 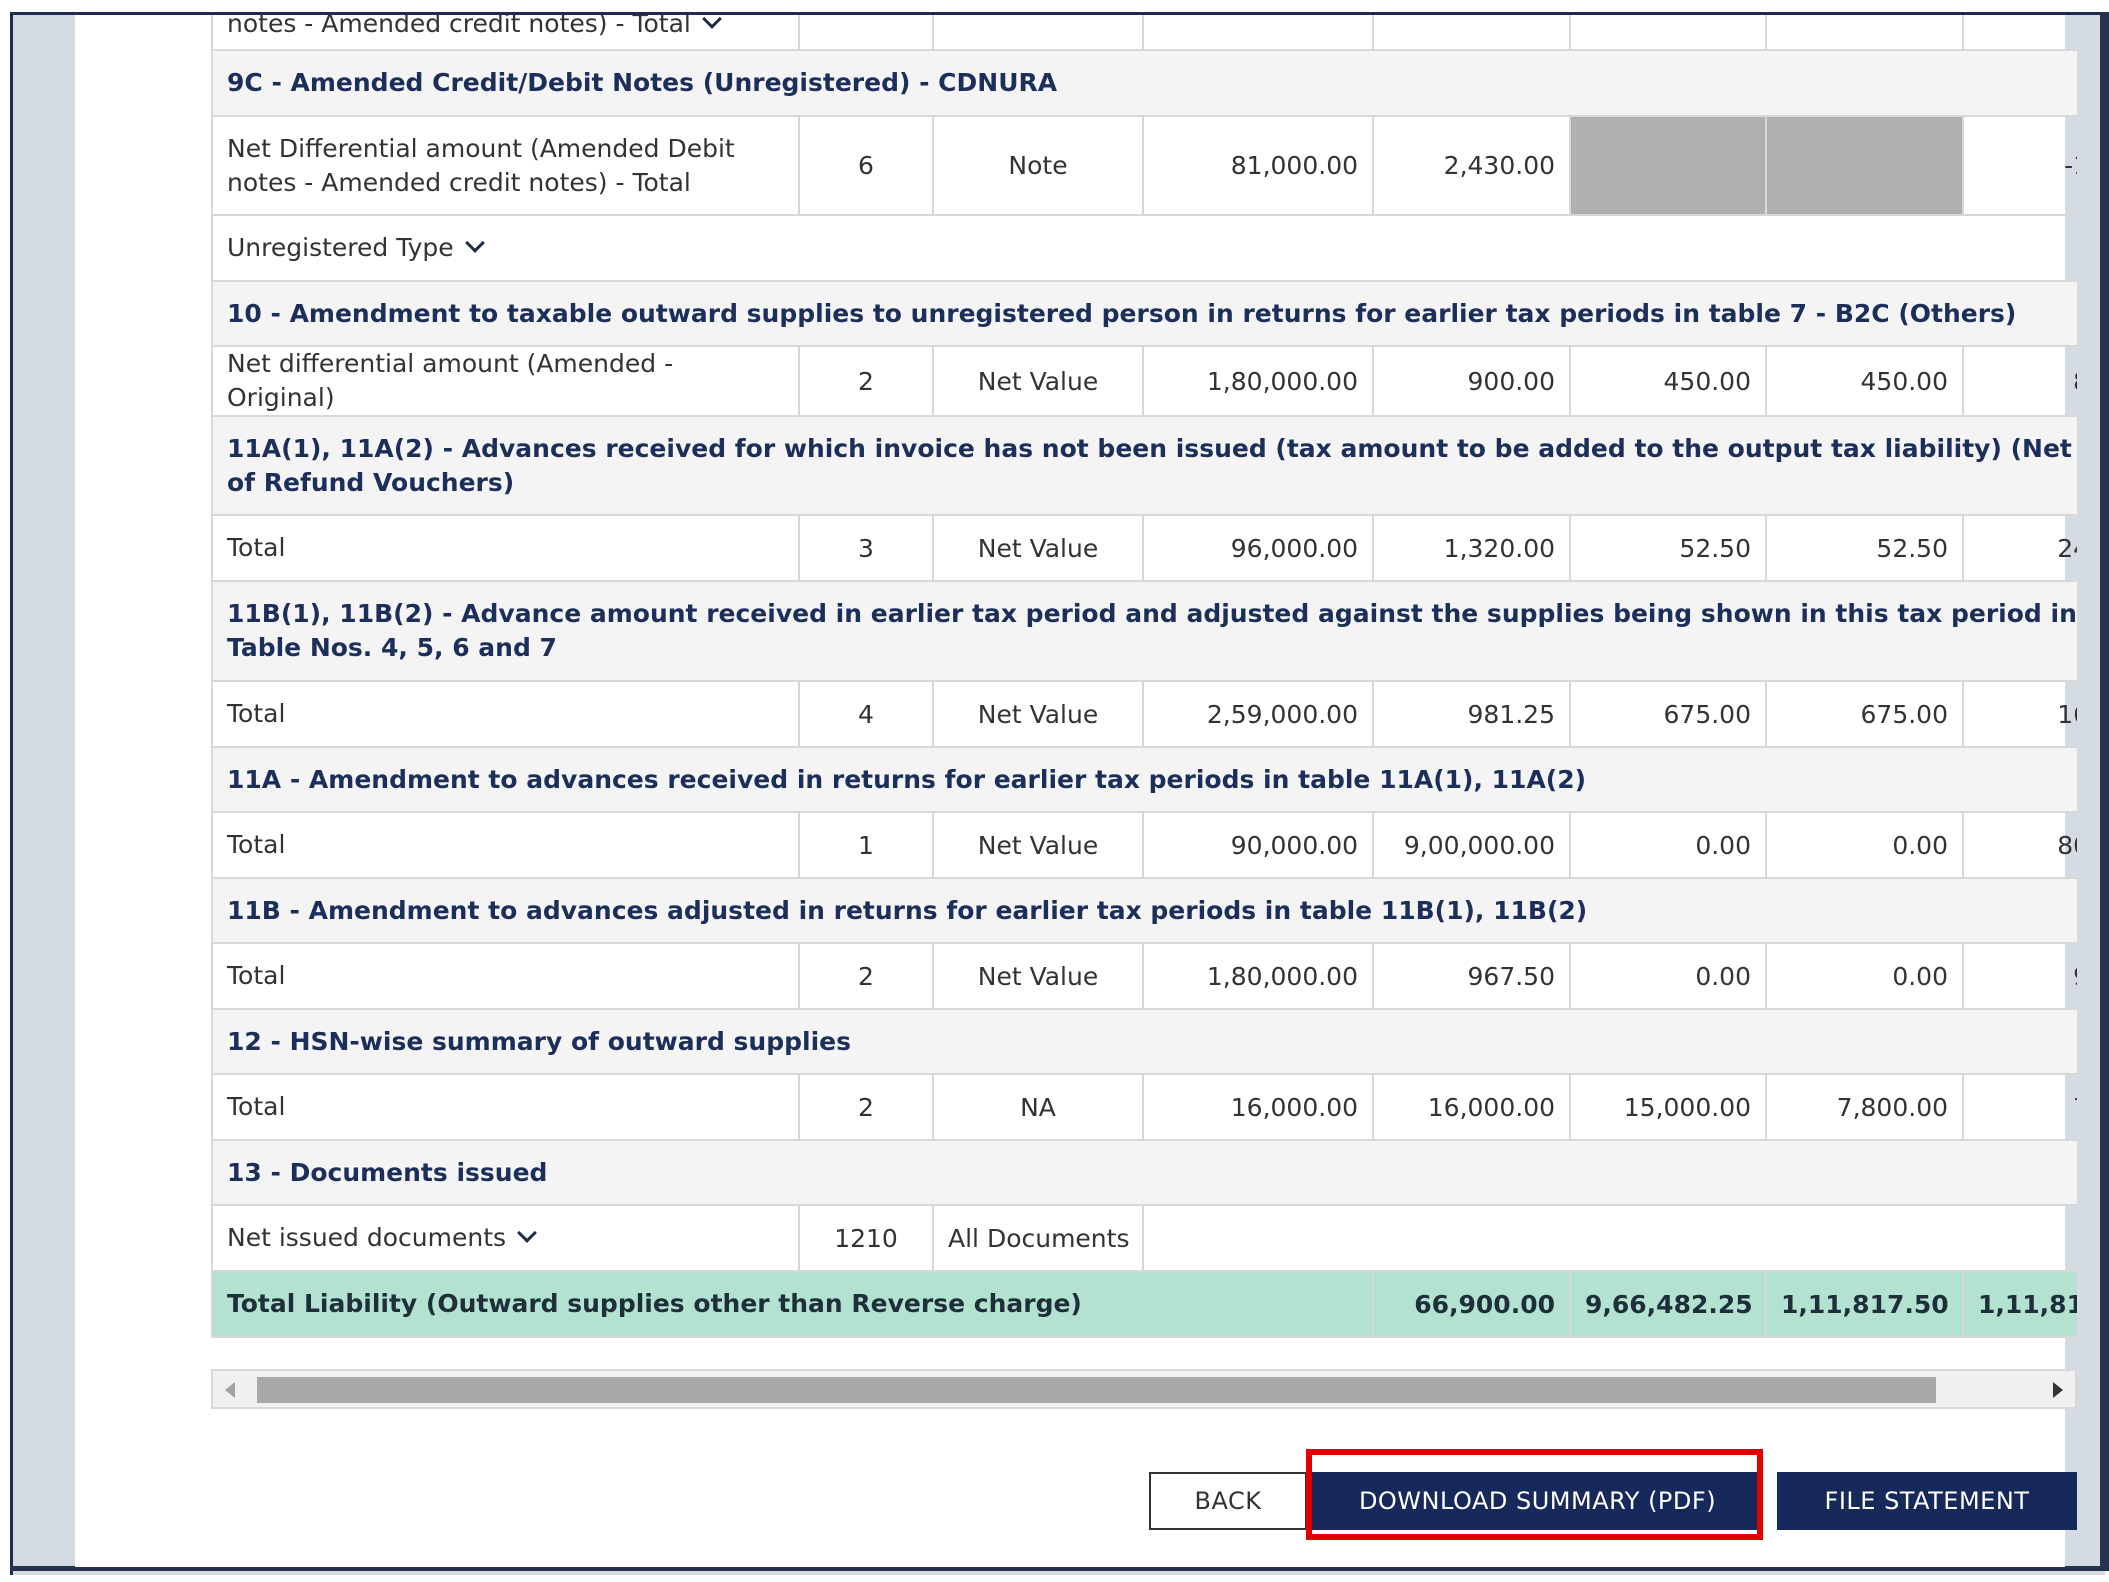 What do you see at coordinates (230, 1390) in the screenshot?
I see `scroll-left-arrow-icon` at bounding box center [230, 1390].